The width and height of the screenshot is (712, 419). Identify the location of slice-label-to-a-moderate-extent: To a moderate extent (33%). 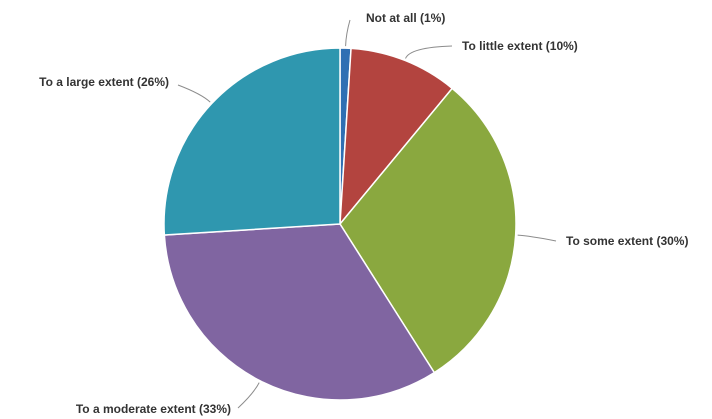
(153, 409).